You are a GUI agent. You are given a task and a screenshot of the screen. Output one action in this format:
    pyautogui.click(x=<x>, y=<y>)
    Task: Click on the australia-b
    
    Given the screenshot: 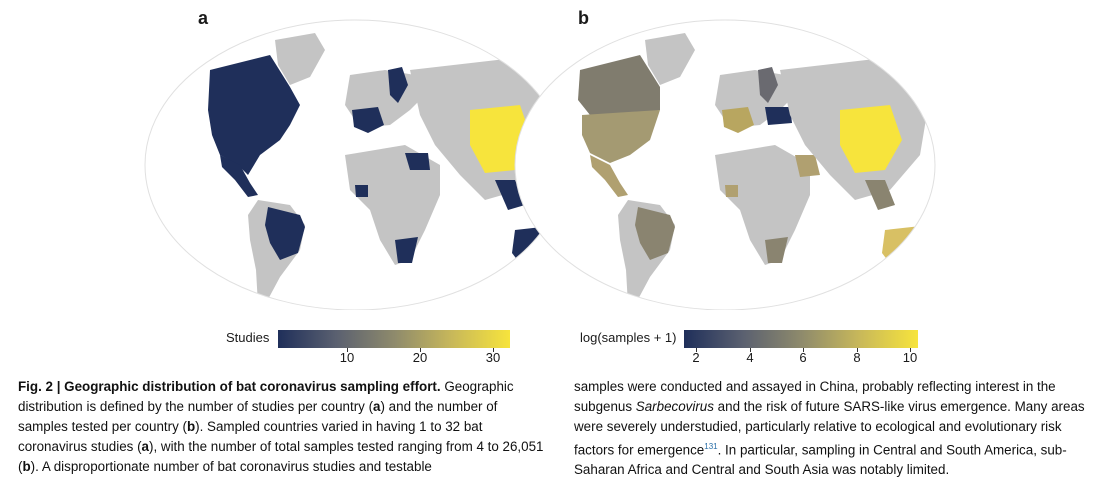 What is the action you would take?
    pyautogui.click(x=908, y=251)
    